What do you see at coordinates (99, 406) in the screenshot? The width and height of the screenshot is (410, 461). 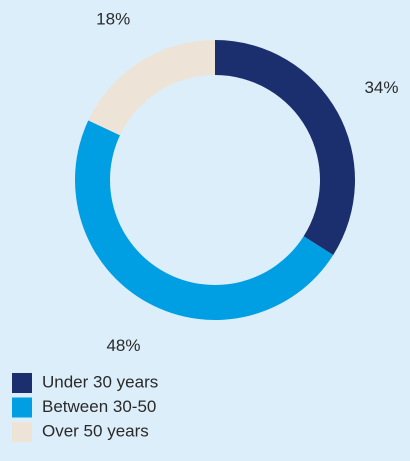 I see `legend-label: Between 30-50` at bounding box center [99, 406].